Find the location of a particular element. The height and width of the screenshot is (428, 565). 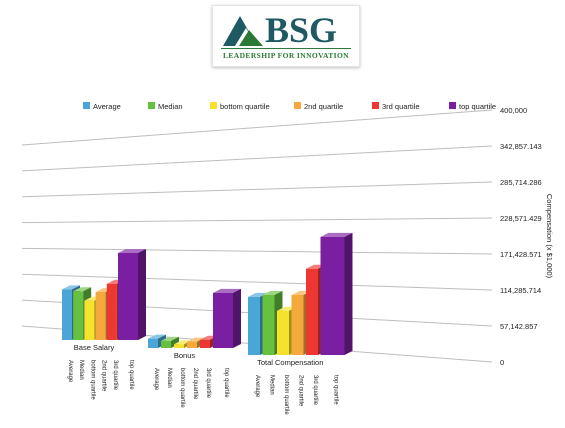

y-tick-label: 400,000 is located at coordinates (513, 110).